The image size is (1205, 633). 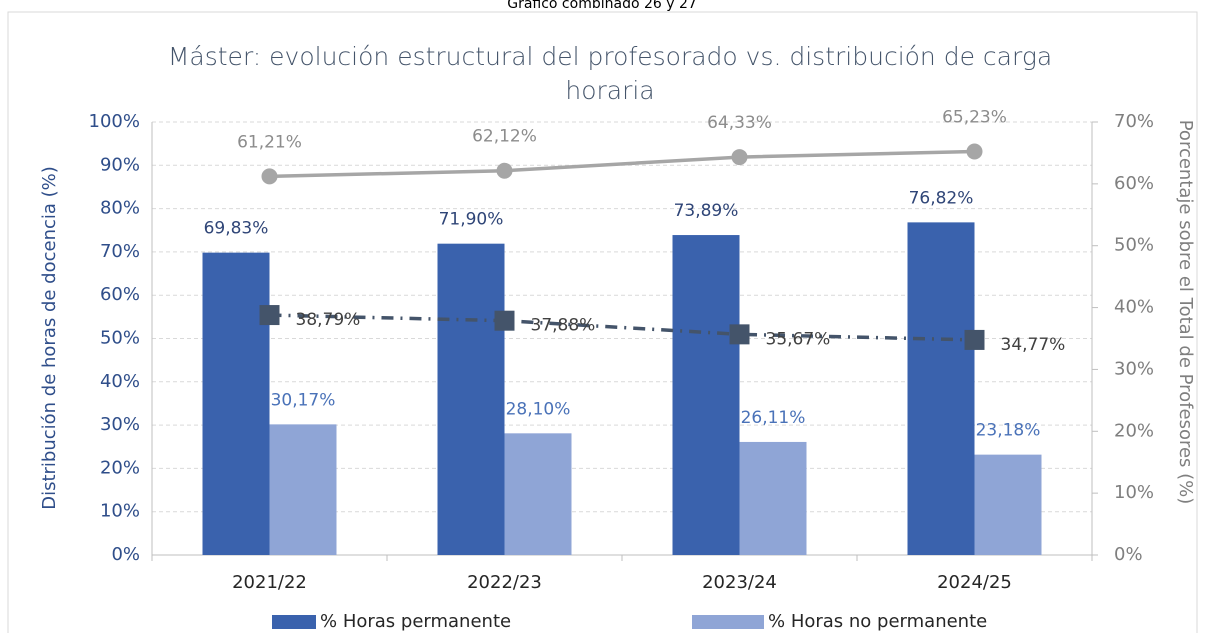 I want to click on y2-tick-label: 0%, so click(x=1128, y=554).